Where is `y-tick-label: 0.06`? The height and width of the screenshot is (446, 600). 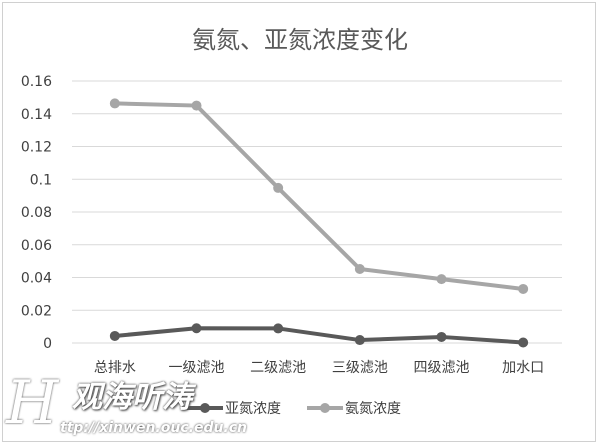 y-tick-label: 0.06 is located at coordinates (36, 246).